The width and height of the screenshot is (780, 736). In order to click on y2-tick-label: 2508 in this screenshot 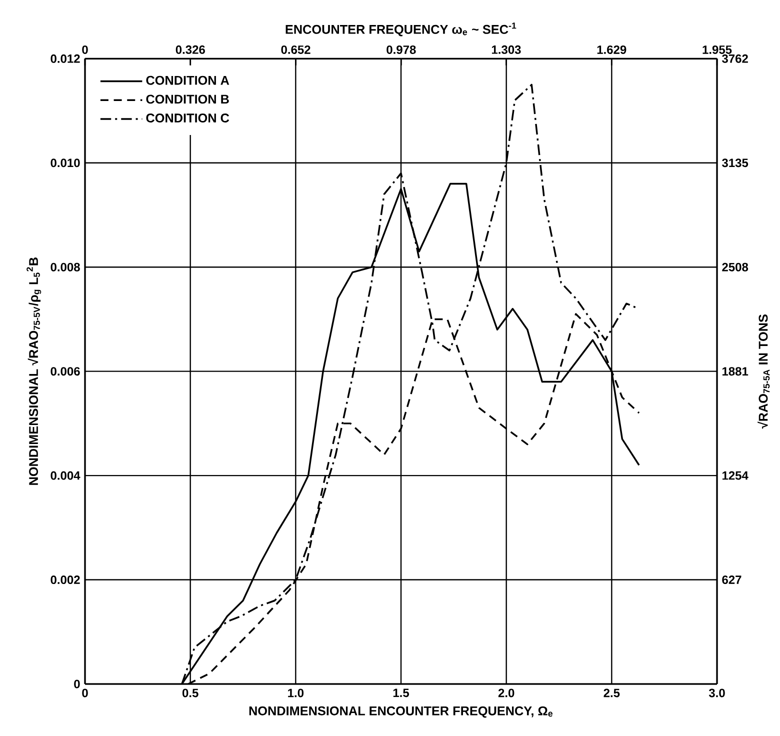, I will do `click(735, 267)`.